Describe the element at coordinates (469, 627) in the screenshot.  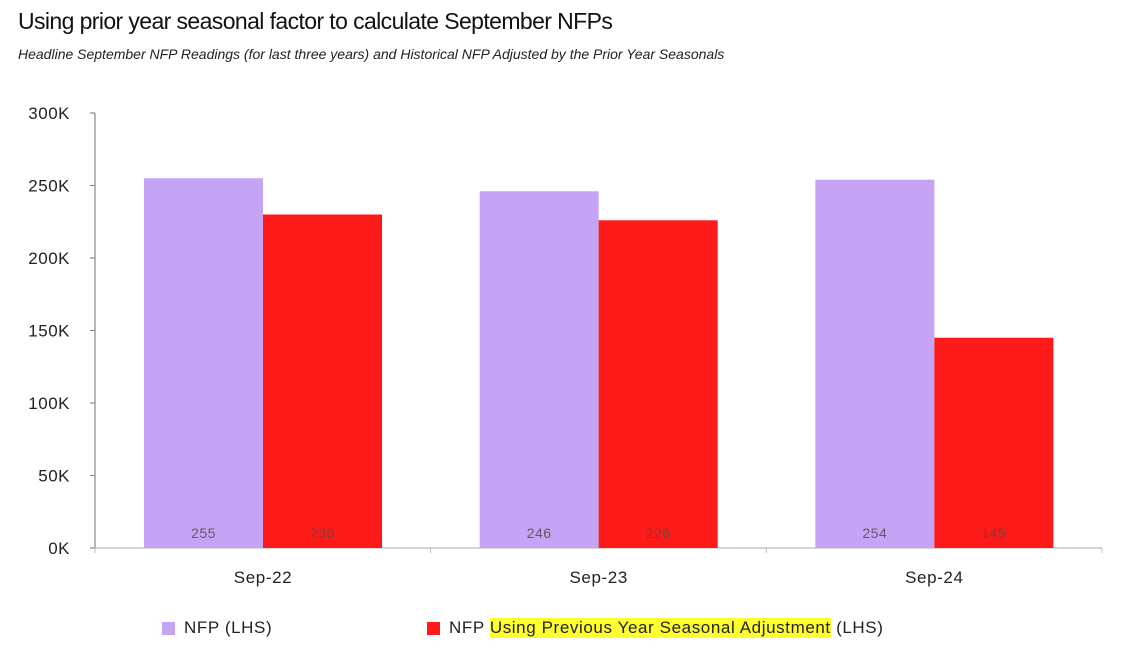
I see `legend-label-nfp-adjusted-prefix: NFP` at that location.